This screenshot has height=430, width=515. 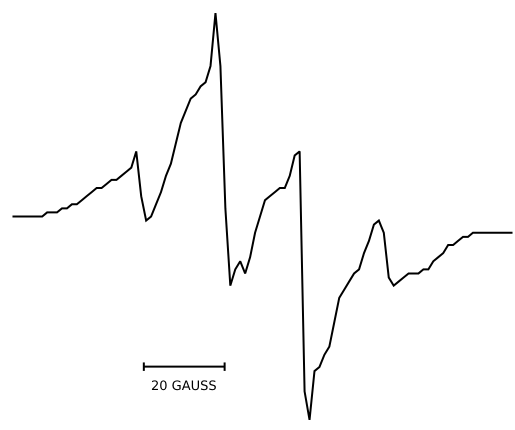 What do you see at coordinates (184, 386) in the screenshot?
I see `annotation: 20 GAUSS` at bounding box center [184, 386].